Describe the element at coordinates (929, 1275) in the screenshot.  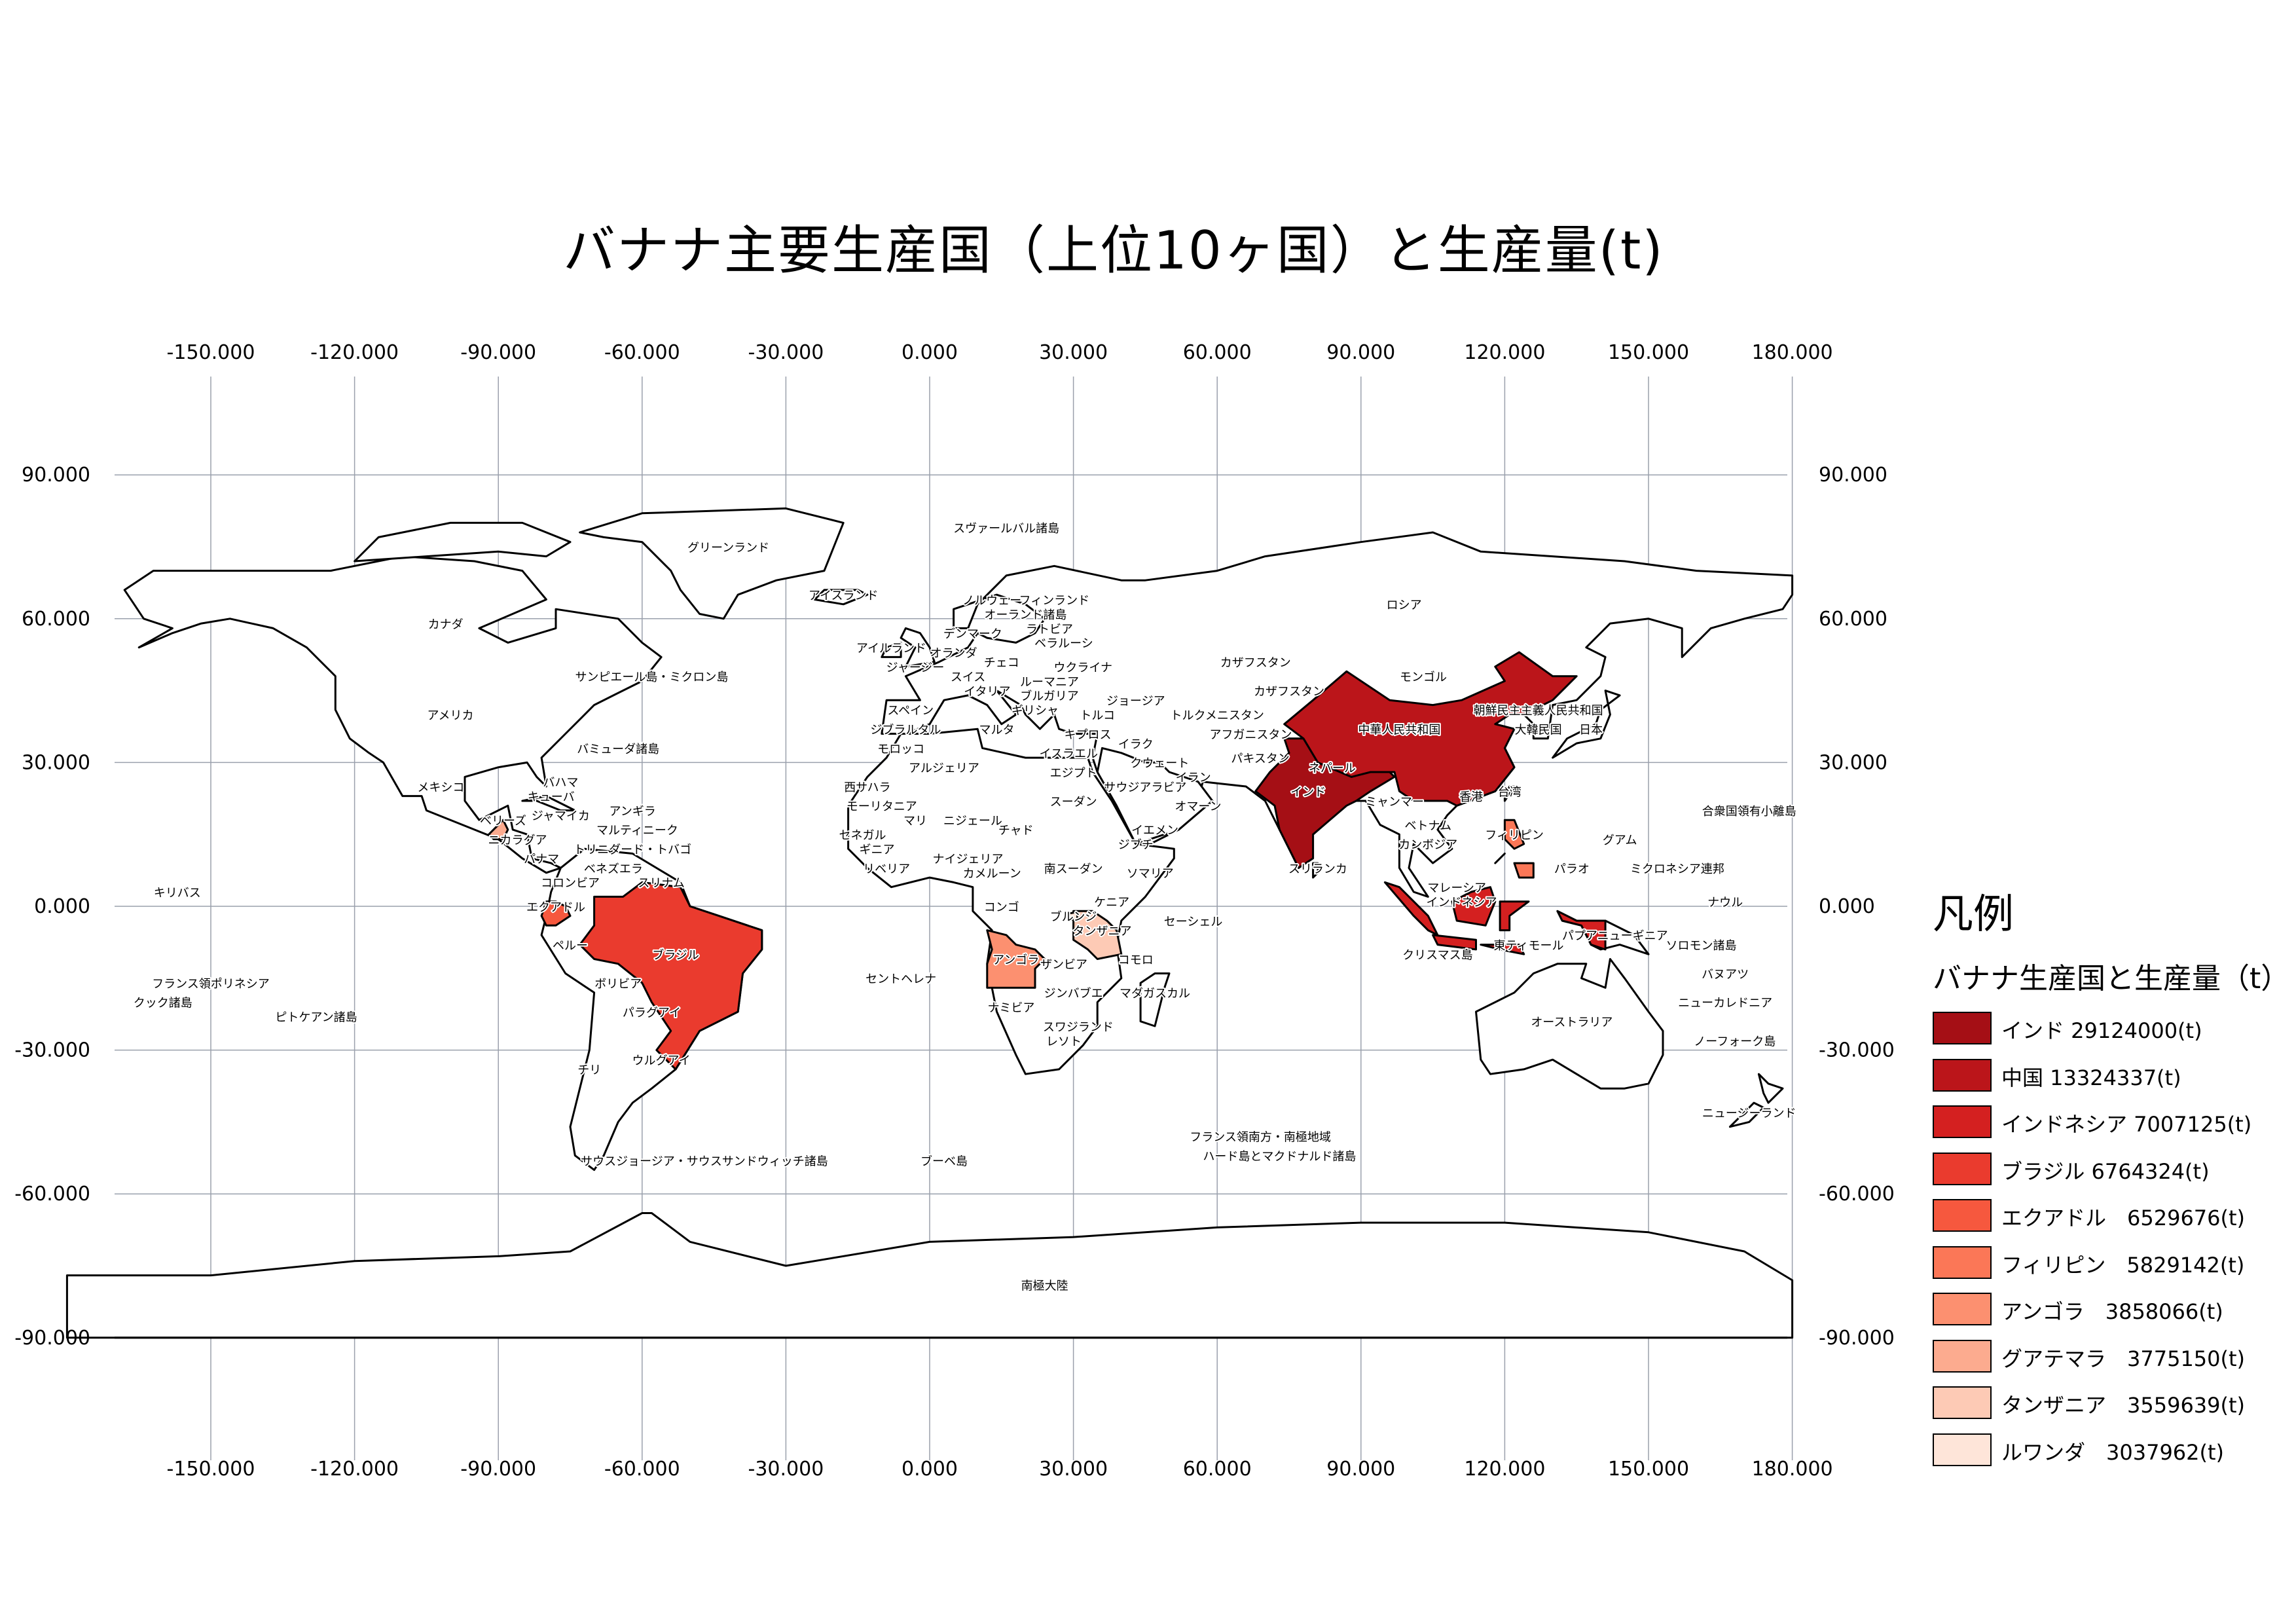
I see `land-antarctica` at that location.